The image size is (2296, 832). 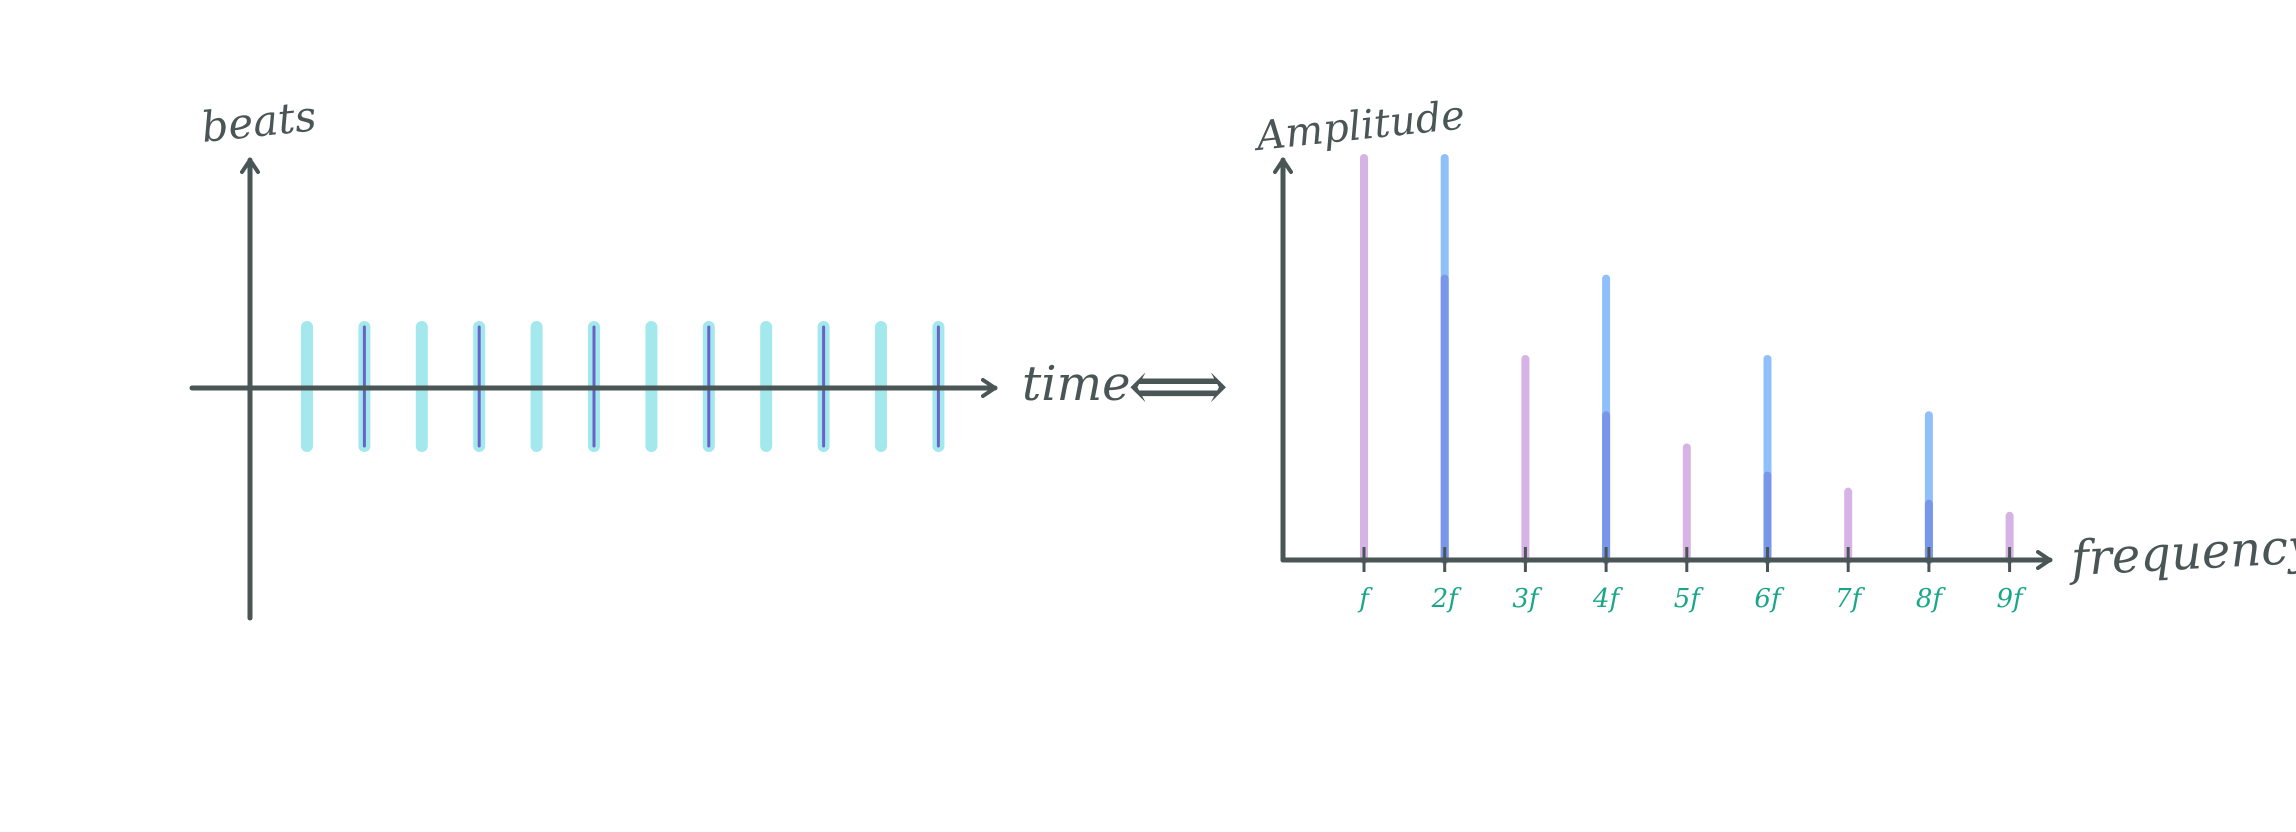 What do you see at coordinates (1850, 599) in the screenshot?
I see `tick-label-7f: 7f` at bounding box center [1850, 599].